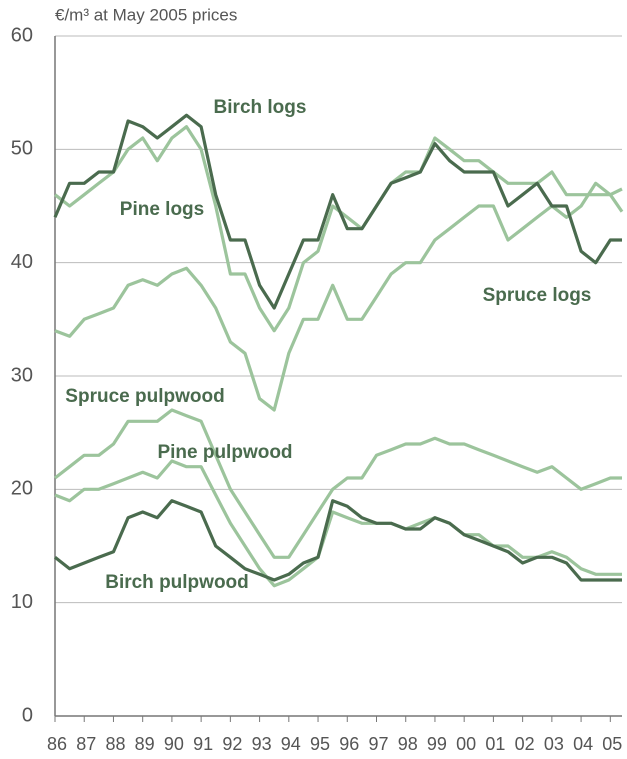 This screenshot has width=627, height=759. Describe the element at coordinates (174, 744) in the screenshot. I see `x-tick-label: 90` at that location.